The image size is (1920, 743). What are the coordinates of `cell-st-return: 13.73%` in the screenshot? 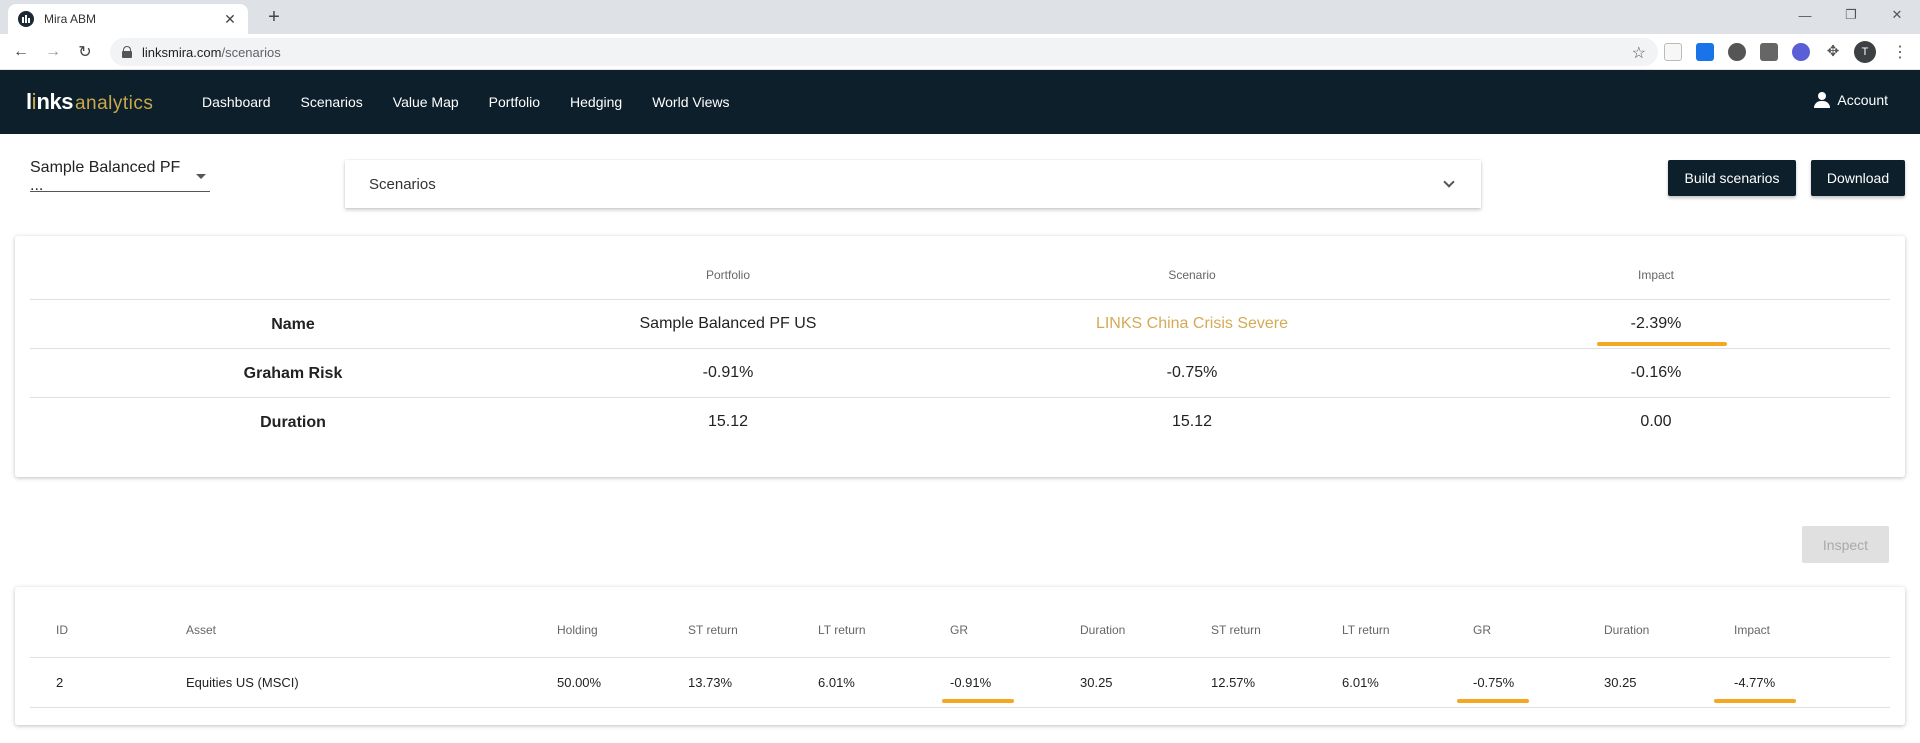 It's located at (710, 682).